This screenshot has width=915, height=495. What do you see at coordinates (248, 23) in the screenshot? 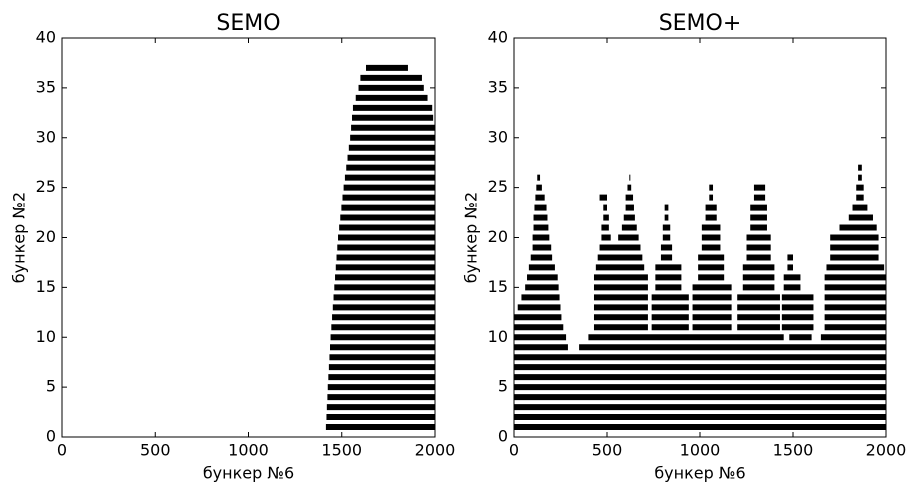
I see `chart-title: SEMO` at bounding box center [248, 23].